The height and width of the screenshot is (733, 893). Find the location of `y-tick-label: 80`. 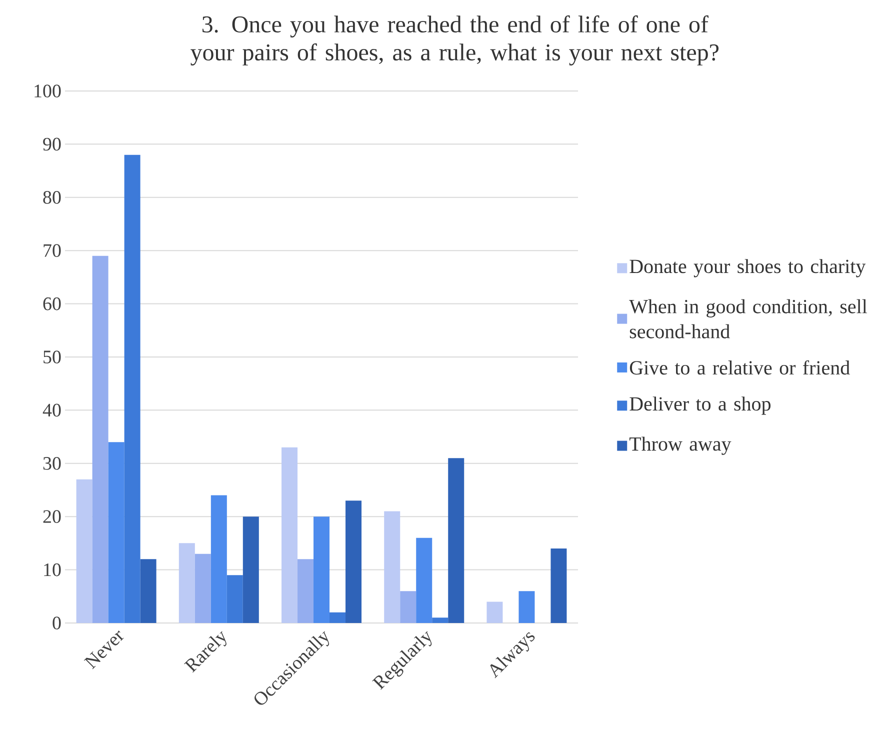

y-tick-label: 80 is located at coordinates (52, 197).